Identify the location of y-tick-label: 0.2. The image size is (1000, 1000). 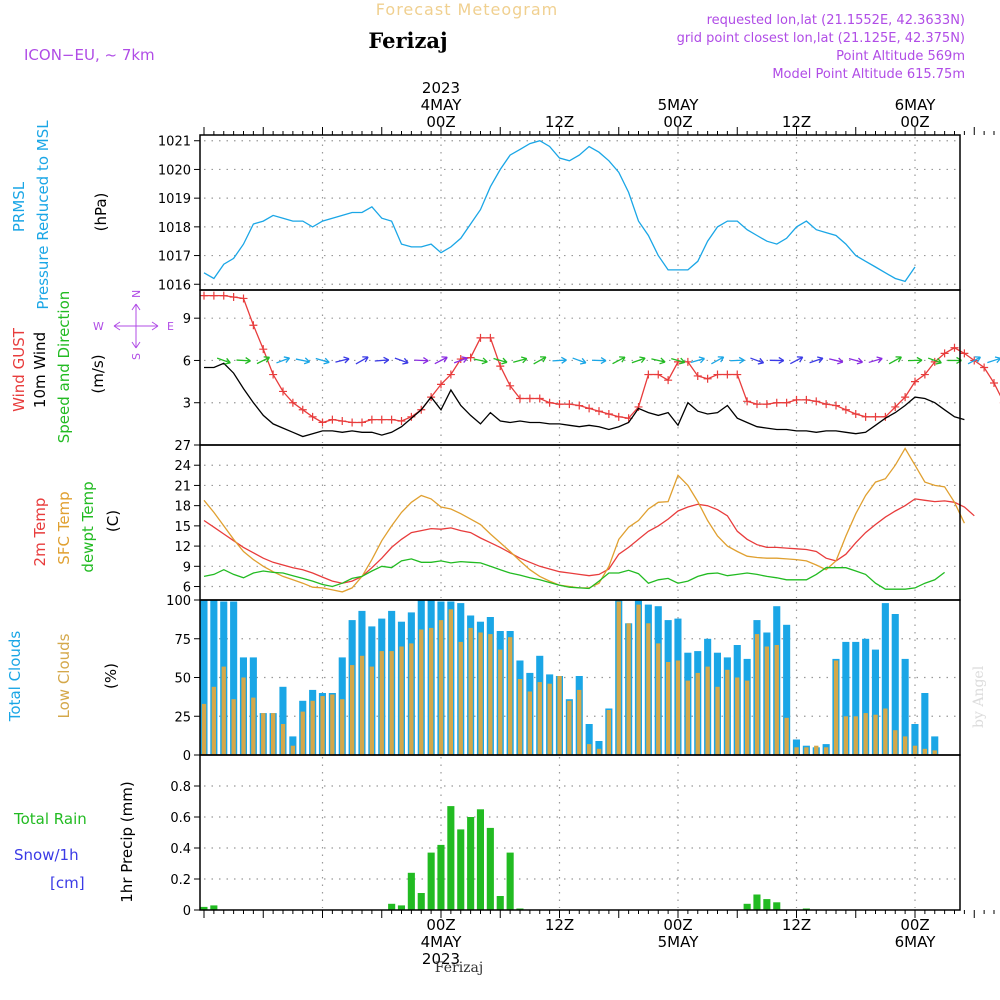
(180, 880).